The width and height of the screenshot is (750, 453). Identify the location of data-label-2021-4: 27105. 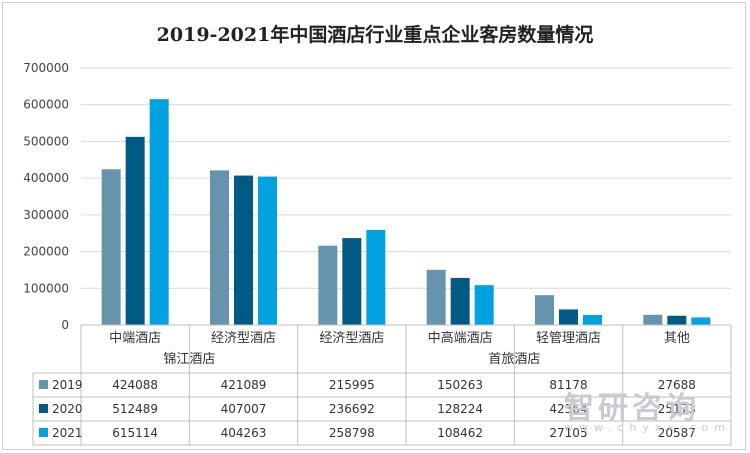
(568, 433).